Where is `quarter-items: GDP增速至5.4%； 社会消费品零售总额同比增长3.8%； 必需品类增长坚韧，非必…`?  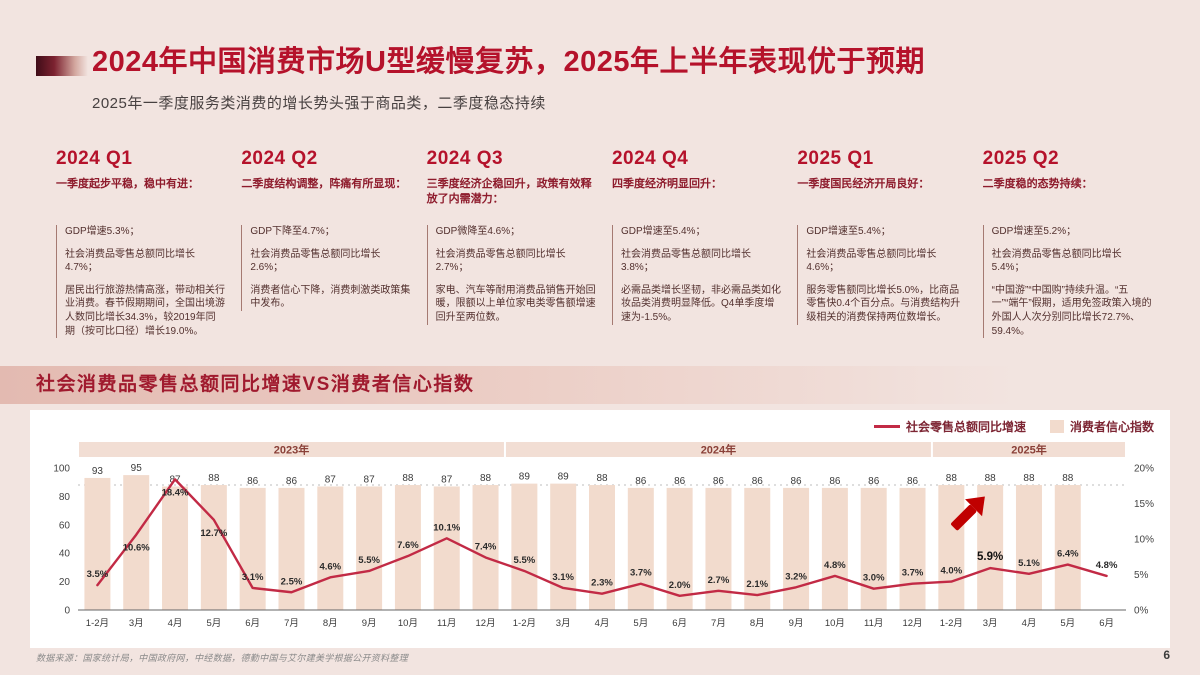
quarter-items: GDP增速至5.4%； 社会消费品零售总额同比增长3.8%； 必需品类增长坚韧，非必… is located at coordinates (696, 275).